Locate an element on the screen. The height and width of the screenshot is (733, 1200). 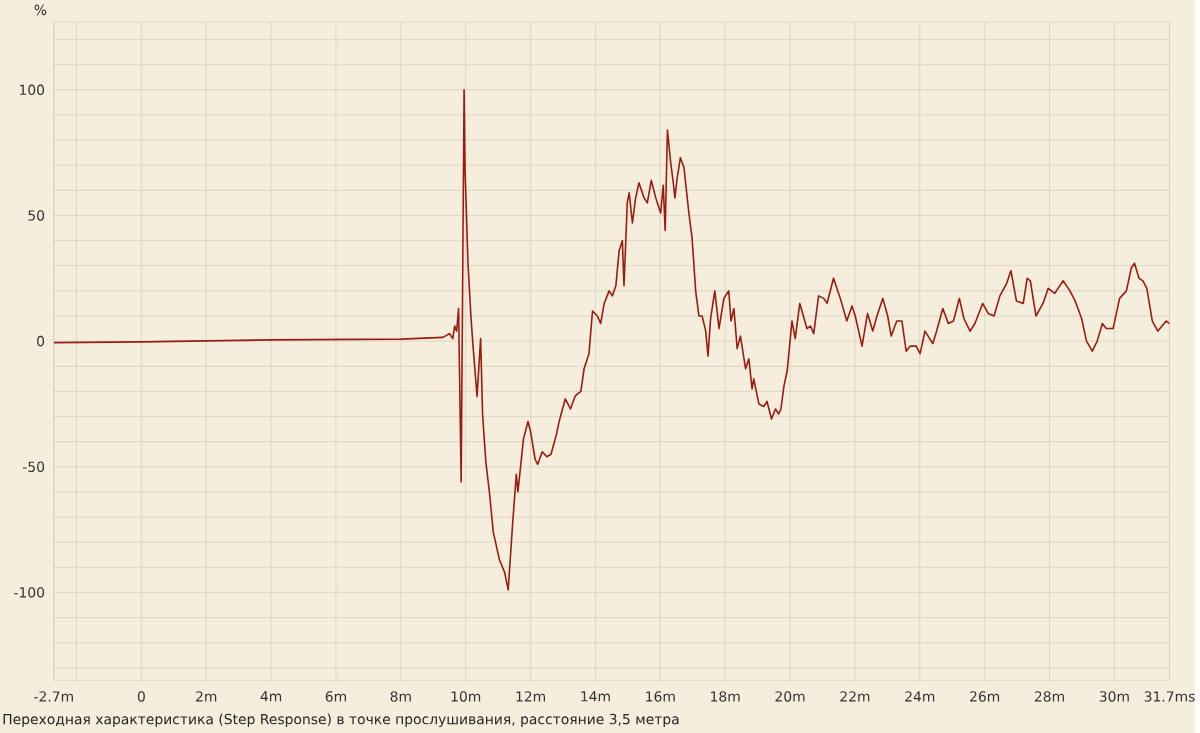
x-tick-label: 24m is located at coordinates (920, 696).